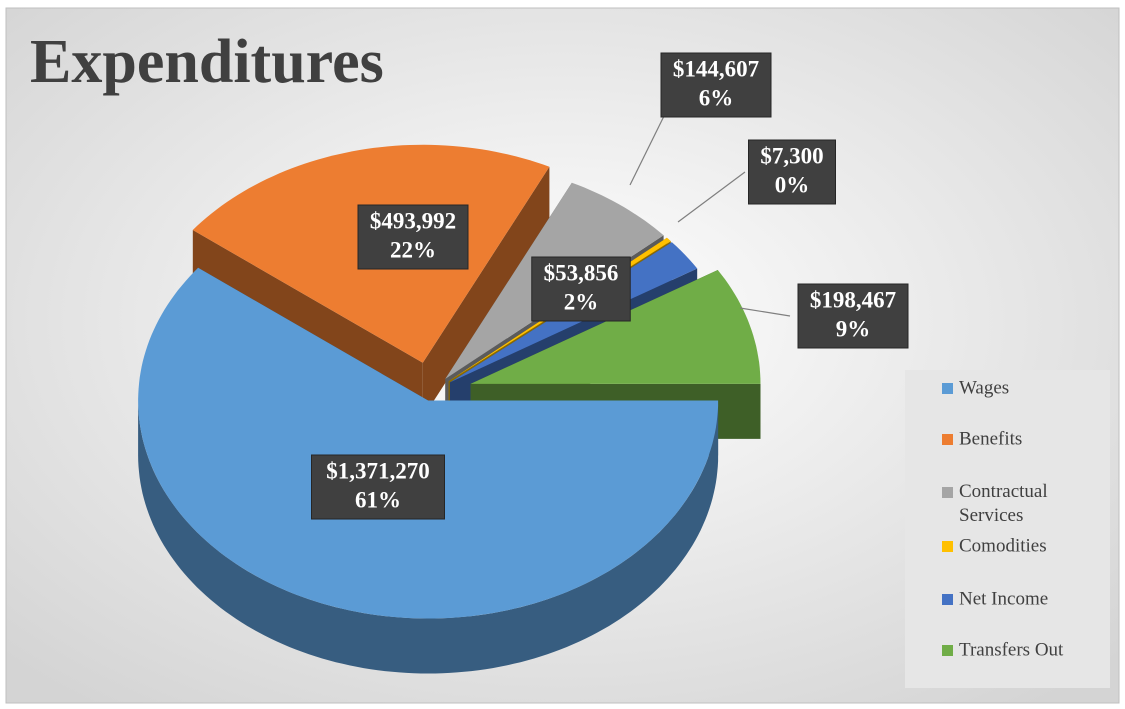  Describe the element at coordinates (990, 438) in the screenshot. I see `legend-label: Benefits` at that location.